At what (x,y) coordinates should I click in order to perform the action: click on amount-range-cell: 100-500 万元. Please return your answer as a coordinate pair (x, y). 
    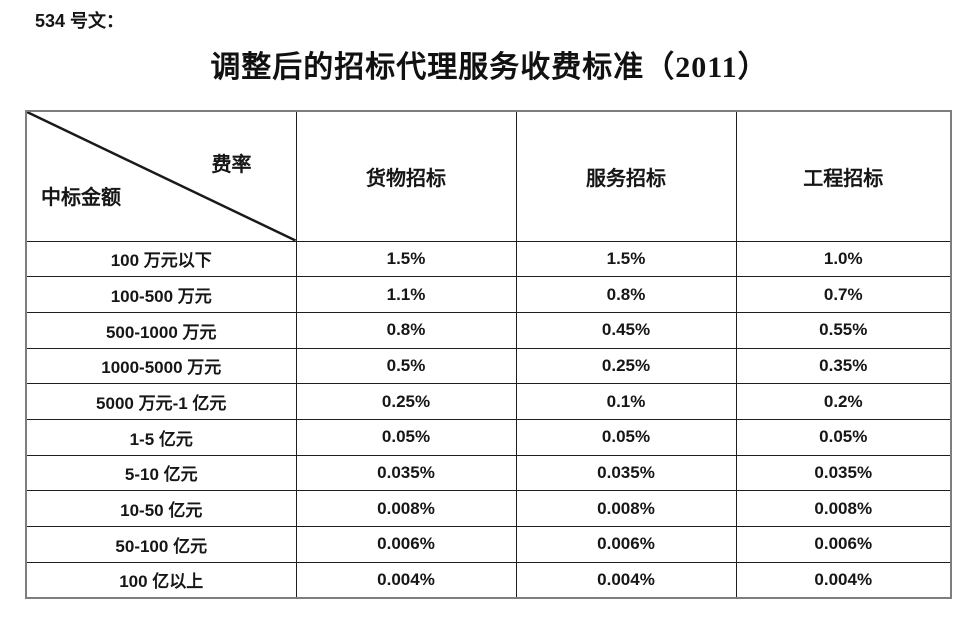
    Looking at the image, I should click on (161, 294).